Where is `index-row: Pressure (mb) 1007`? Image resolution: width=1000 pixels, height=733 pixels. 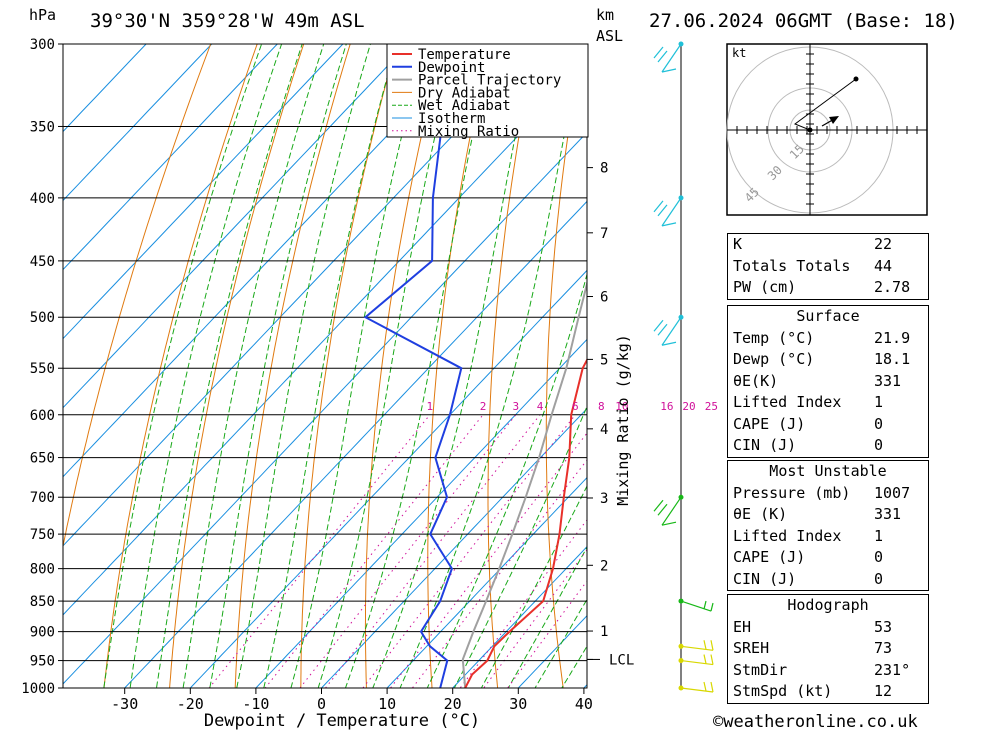 index-row: Pressure (mb) 1007 is located at coordinates (828, 494).